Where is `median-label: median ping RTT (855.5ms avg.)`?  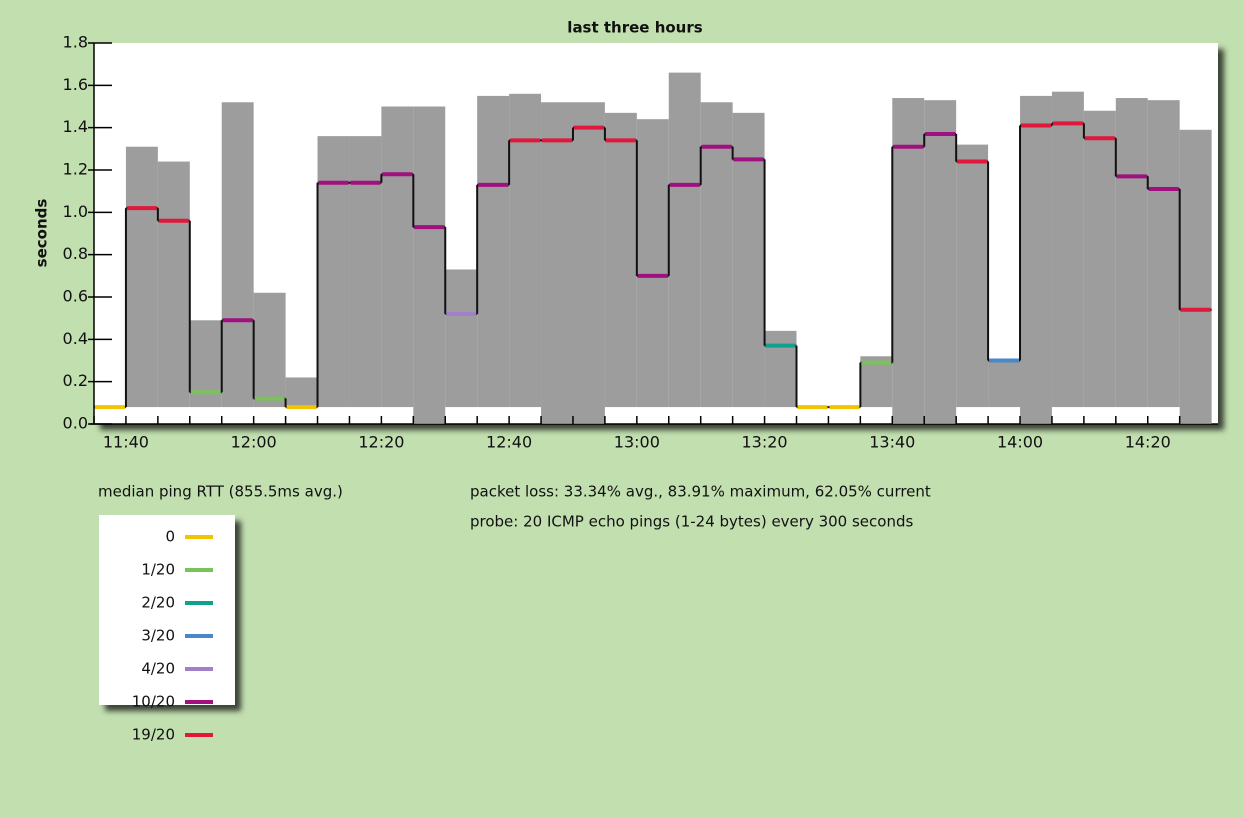
median-label: median ping RTT (855.5ms avg.) is located at coordinates (220, 492).